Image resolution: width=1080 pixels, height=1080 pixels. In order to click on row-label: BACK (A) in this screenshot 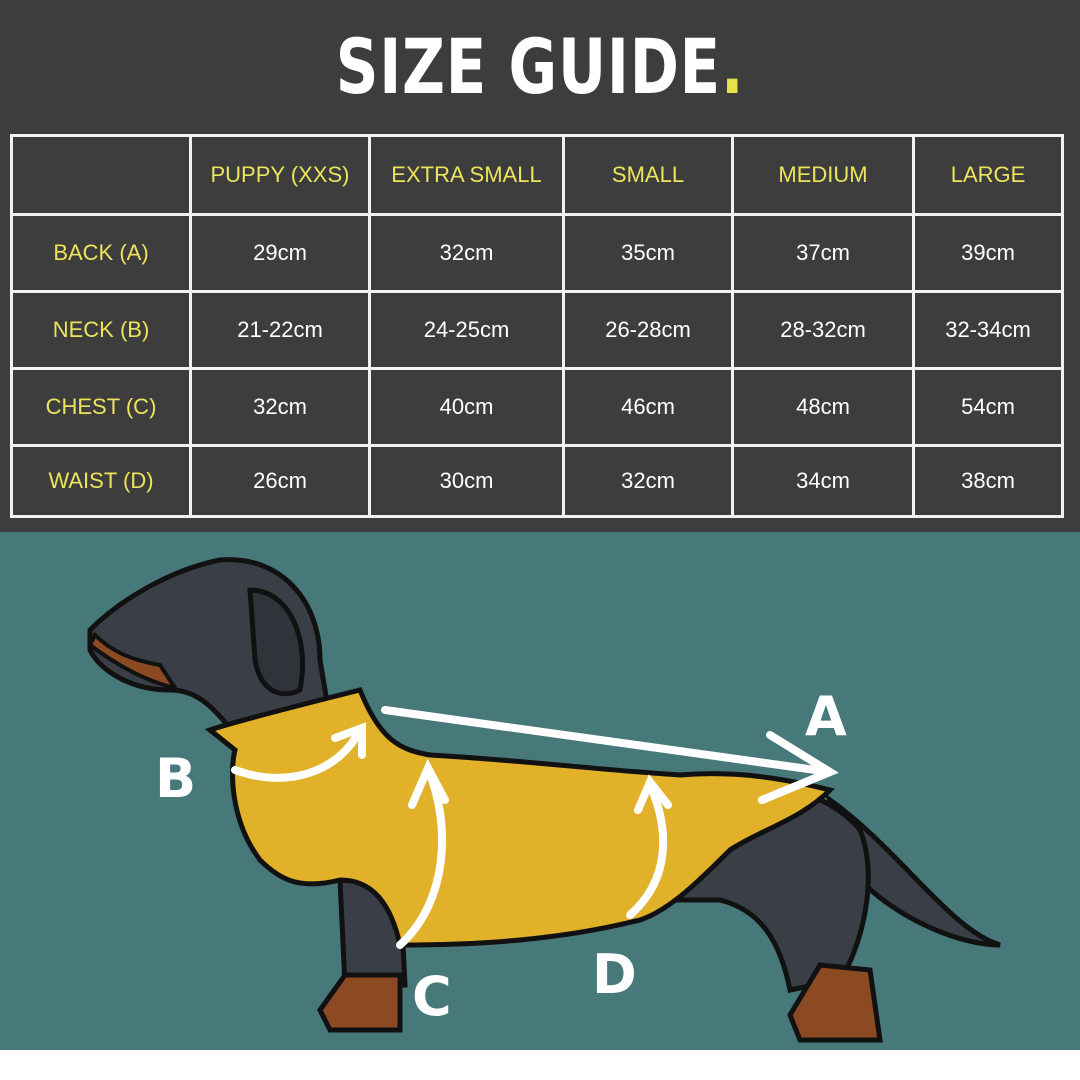, I will do `click(101, 253)`.